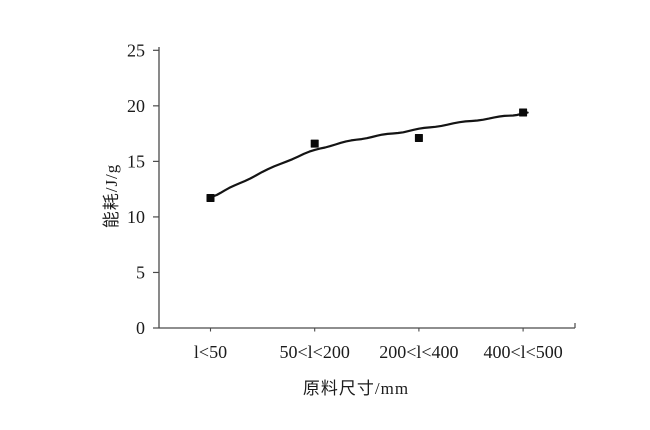 This screenshot has width=650, height=430. I want to click on y-tick-label: 10, so click(136, 217).